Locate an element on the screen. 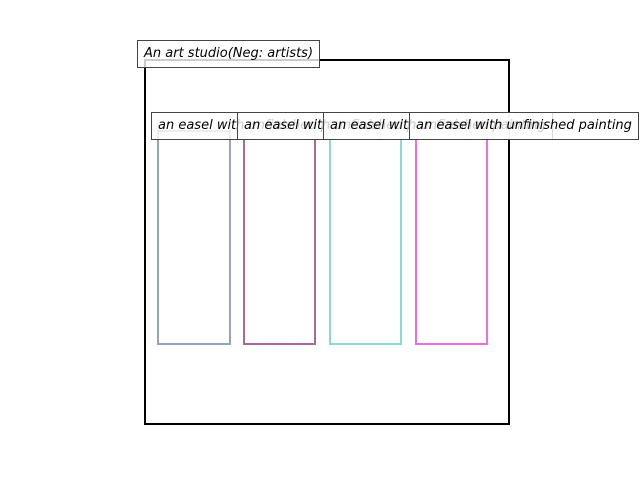  scene-caption: An art studio(Neg: artists) is located at coordinates (229, 54).